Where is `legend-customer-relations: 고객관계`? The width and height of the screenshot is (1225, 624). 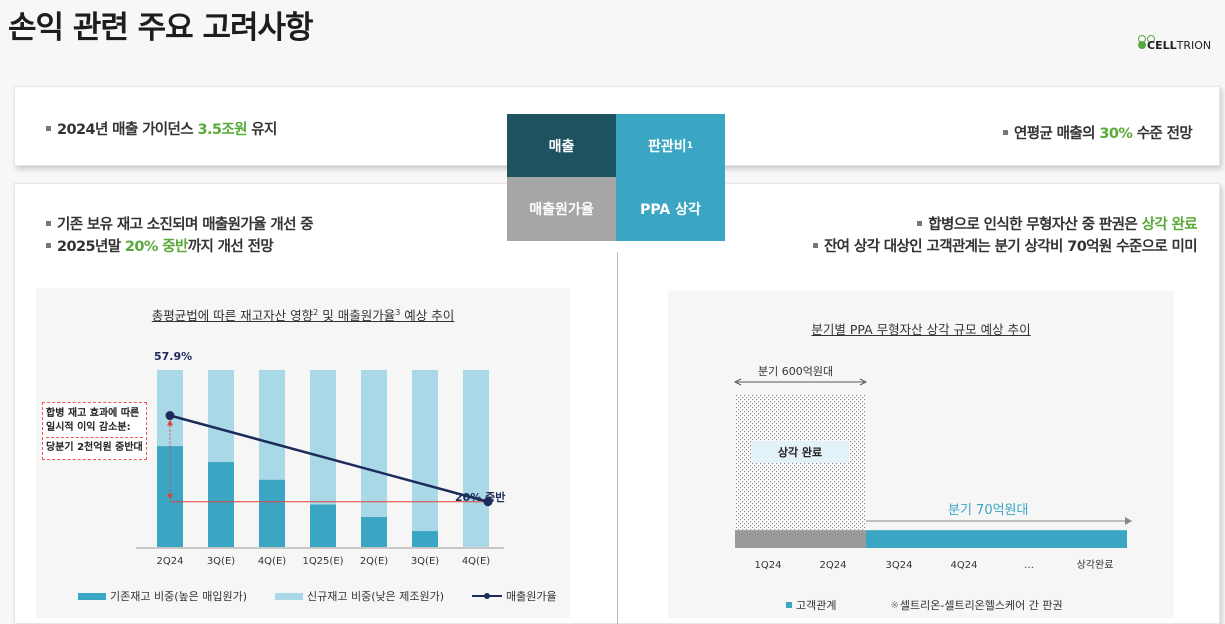
legend-customer-relations: 고객관계 is located at coordinates (811, 605).